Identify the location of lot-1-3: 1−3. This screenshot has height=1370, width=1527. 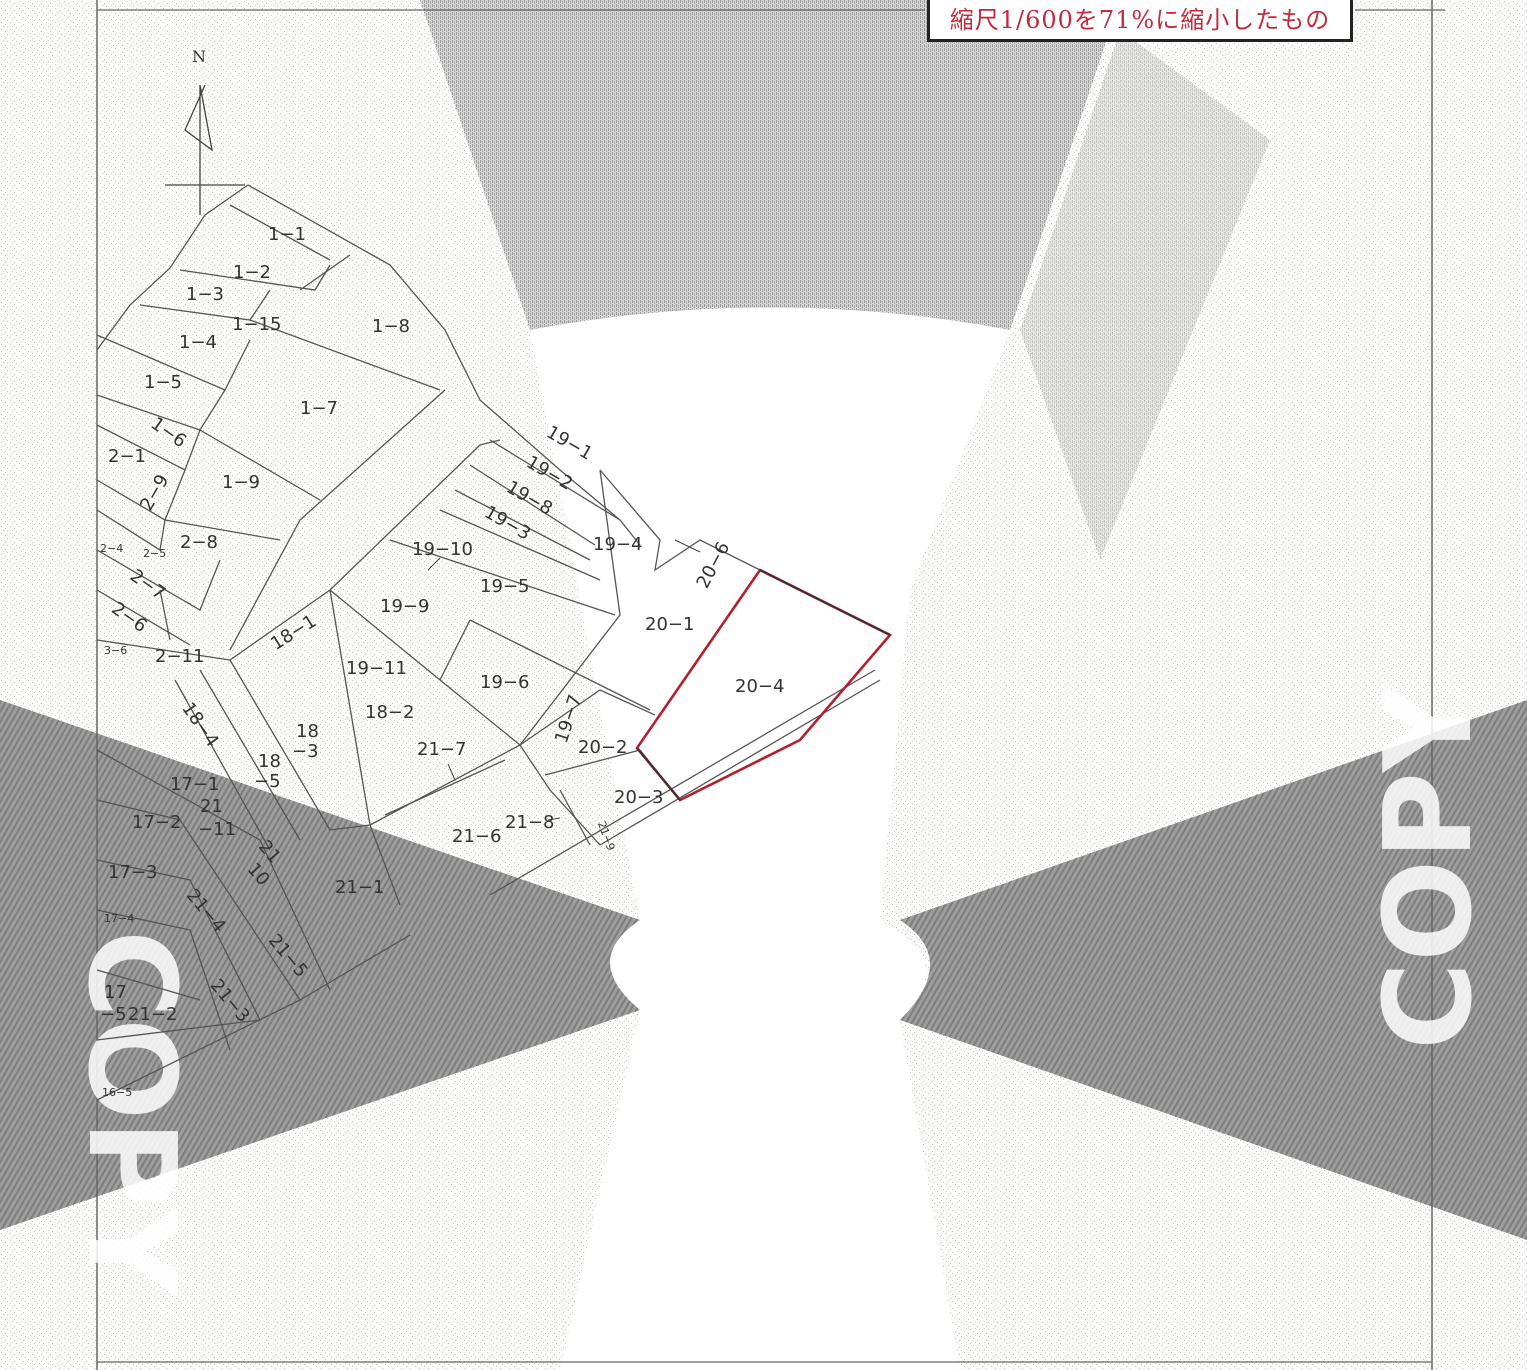
(205, 294).